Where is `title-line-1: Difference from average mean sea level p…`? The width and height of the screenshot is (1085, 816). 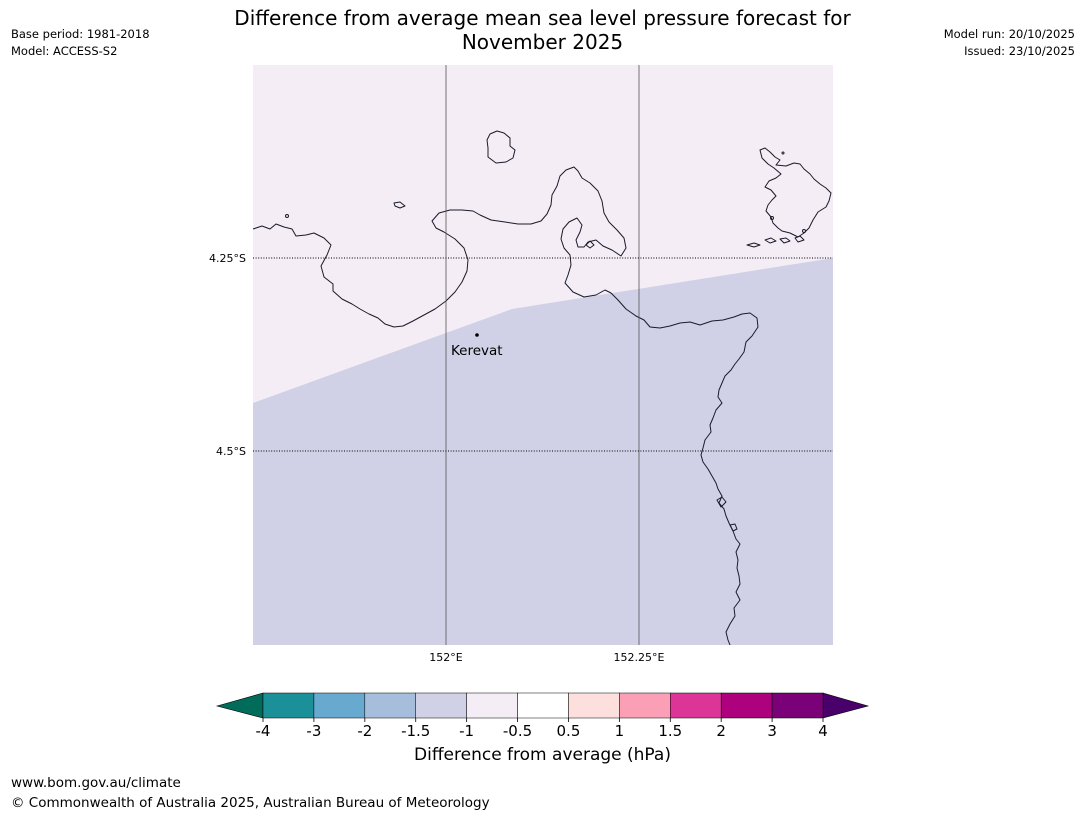 title-line-1: Difference from average mean sea level p… is located at coordinates (542, 18).